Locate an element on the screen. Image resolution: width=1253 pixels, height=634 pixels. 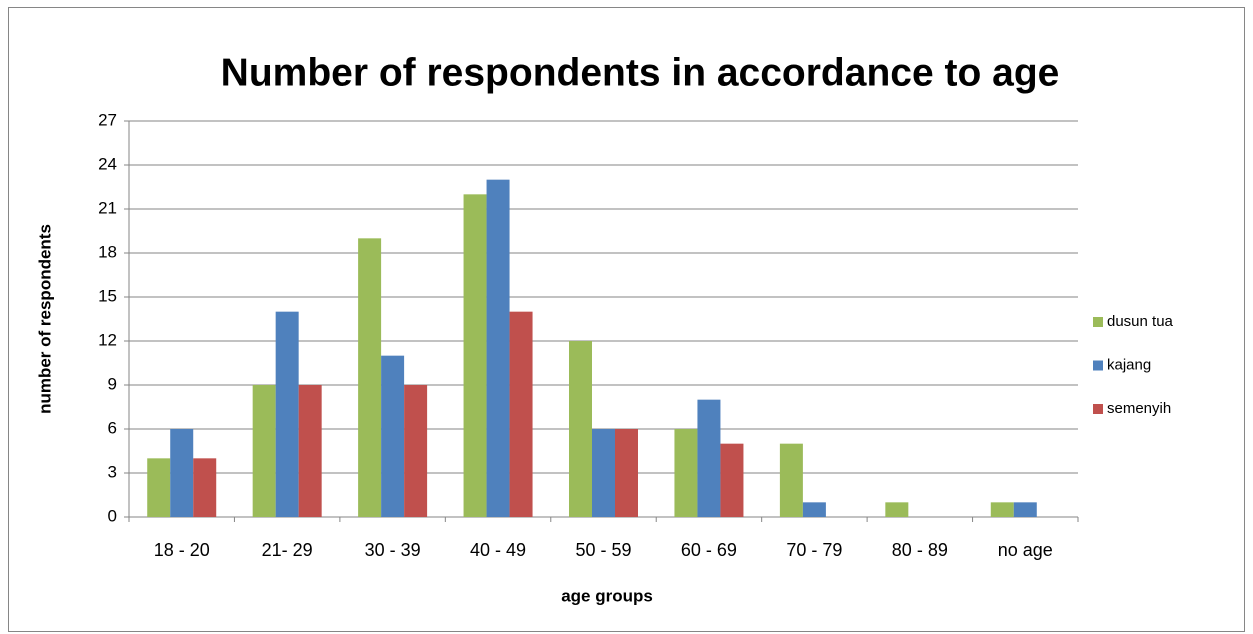
y-tick-label: 9 is located at coordinates (112, 383).